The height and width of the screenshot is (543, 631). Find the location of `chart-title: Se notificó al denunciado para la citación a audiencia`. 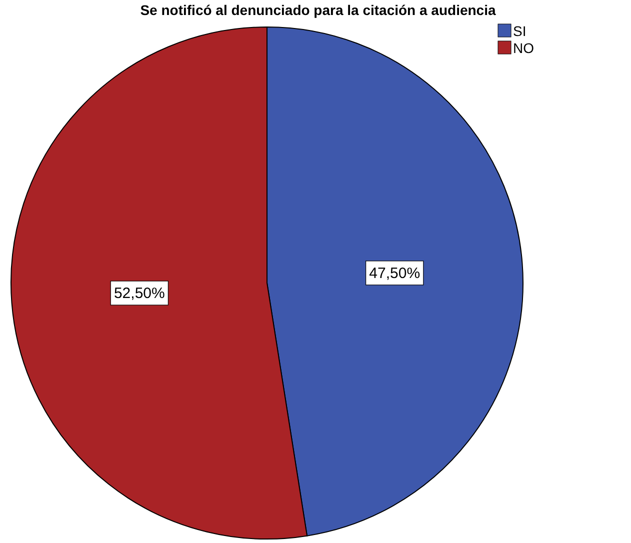

chart-title: Se notificó al denunciado para la citación a audiencia is located at coordinates (318, 10).